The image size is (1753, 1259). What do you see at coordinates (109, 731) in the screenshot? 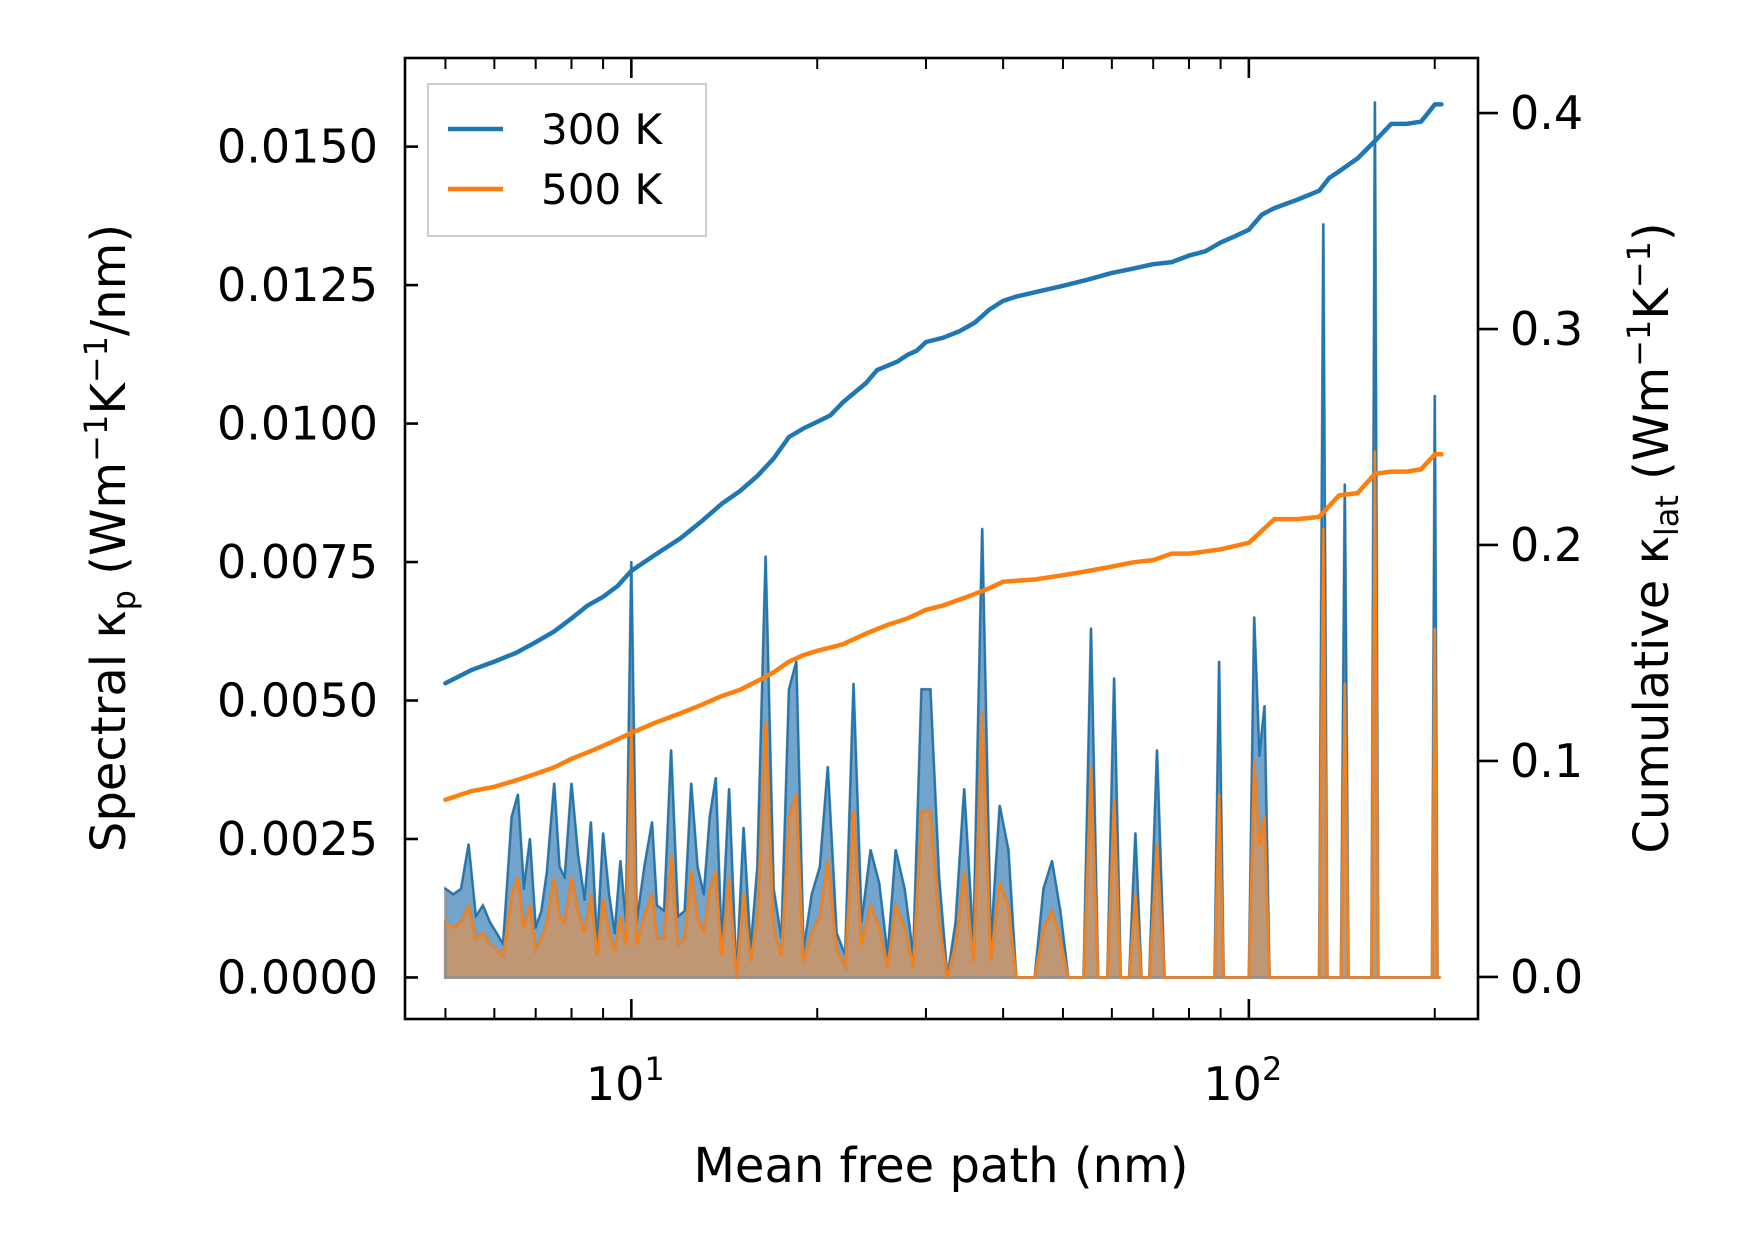
I see `left-axis-title-part: Spectral κ` at bounding box center [109, 731].